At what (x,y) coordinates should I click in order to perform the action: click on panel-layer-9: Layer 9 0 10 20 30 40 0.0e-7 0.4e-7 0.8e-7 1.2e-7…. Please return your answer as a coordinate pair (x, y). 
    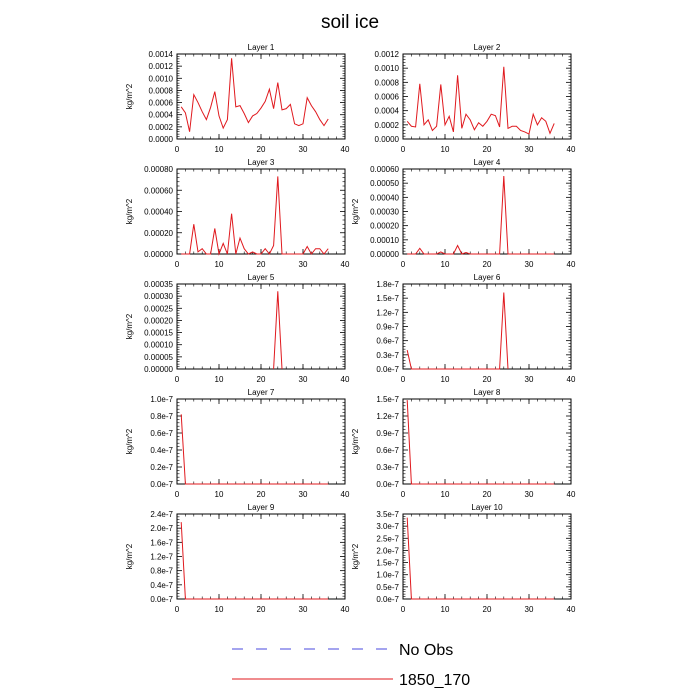
    Looking at the image, I should click on (237, 558).